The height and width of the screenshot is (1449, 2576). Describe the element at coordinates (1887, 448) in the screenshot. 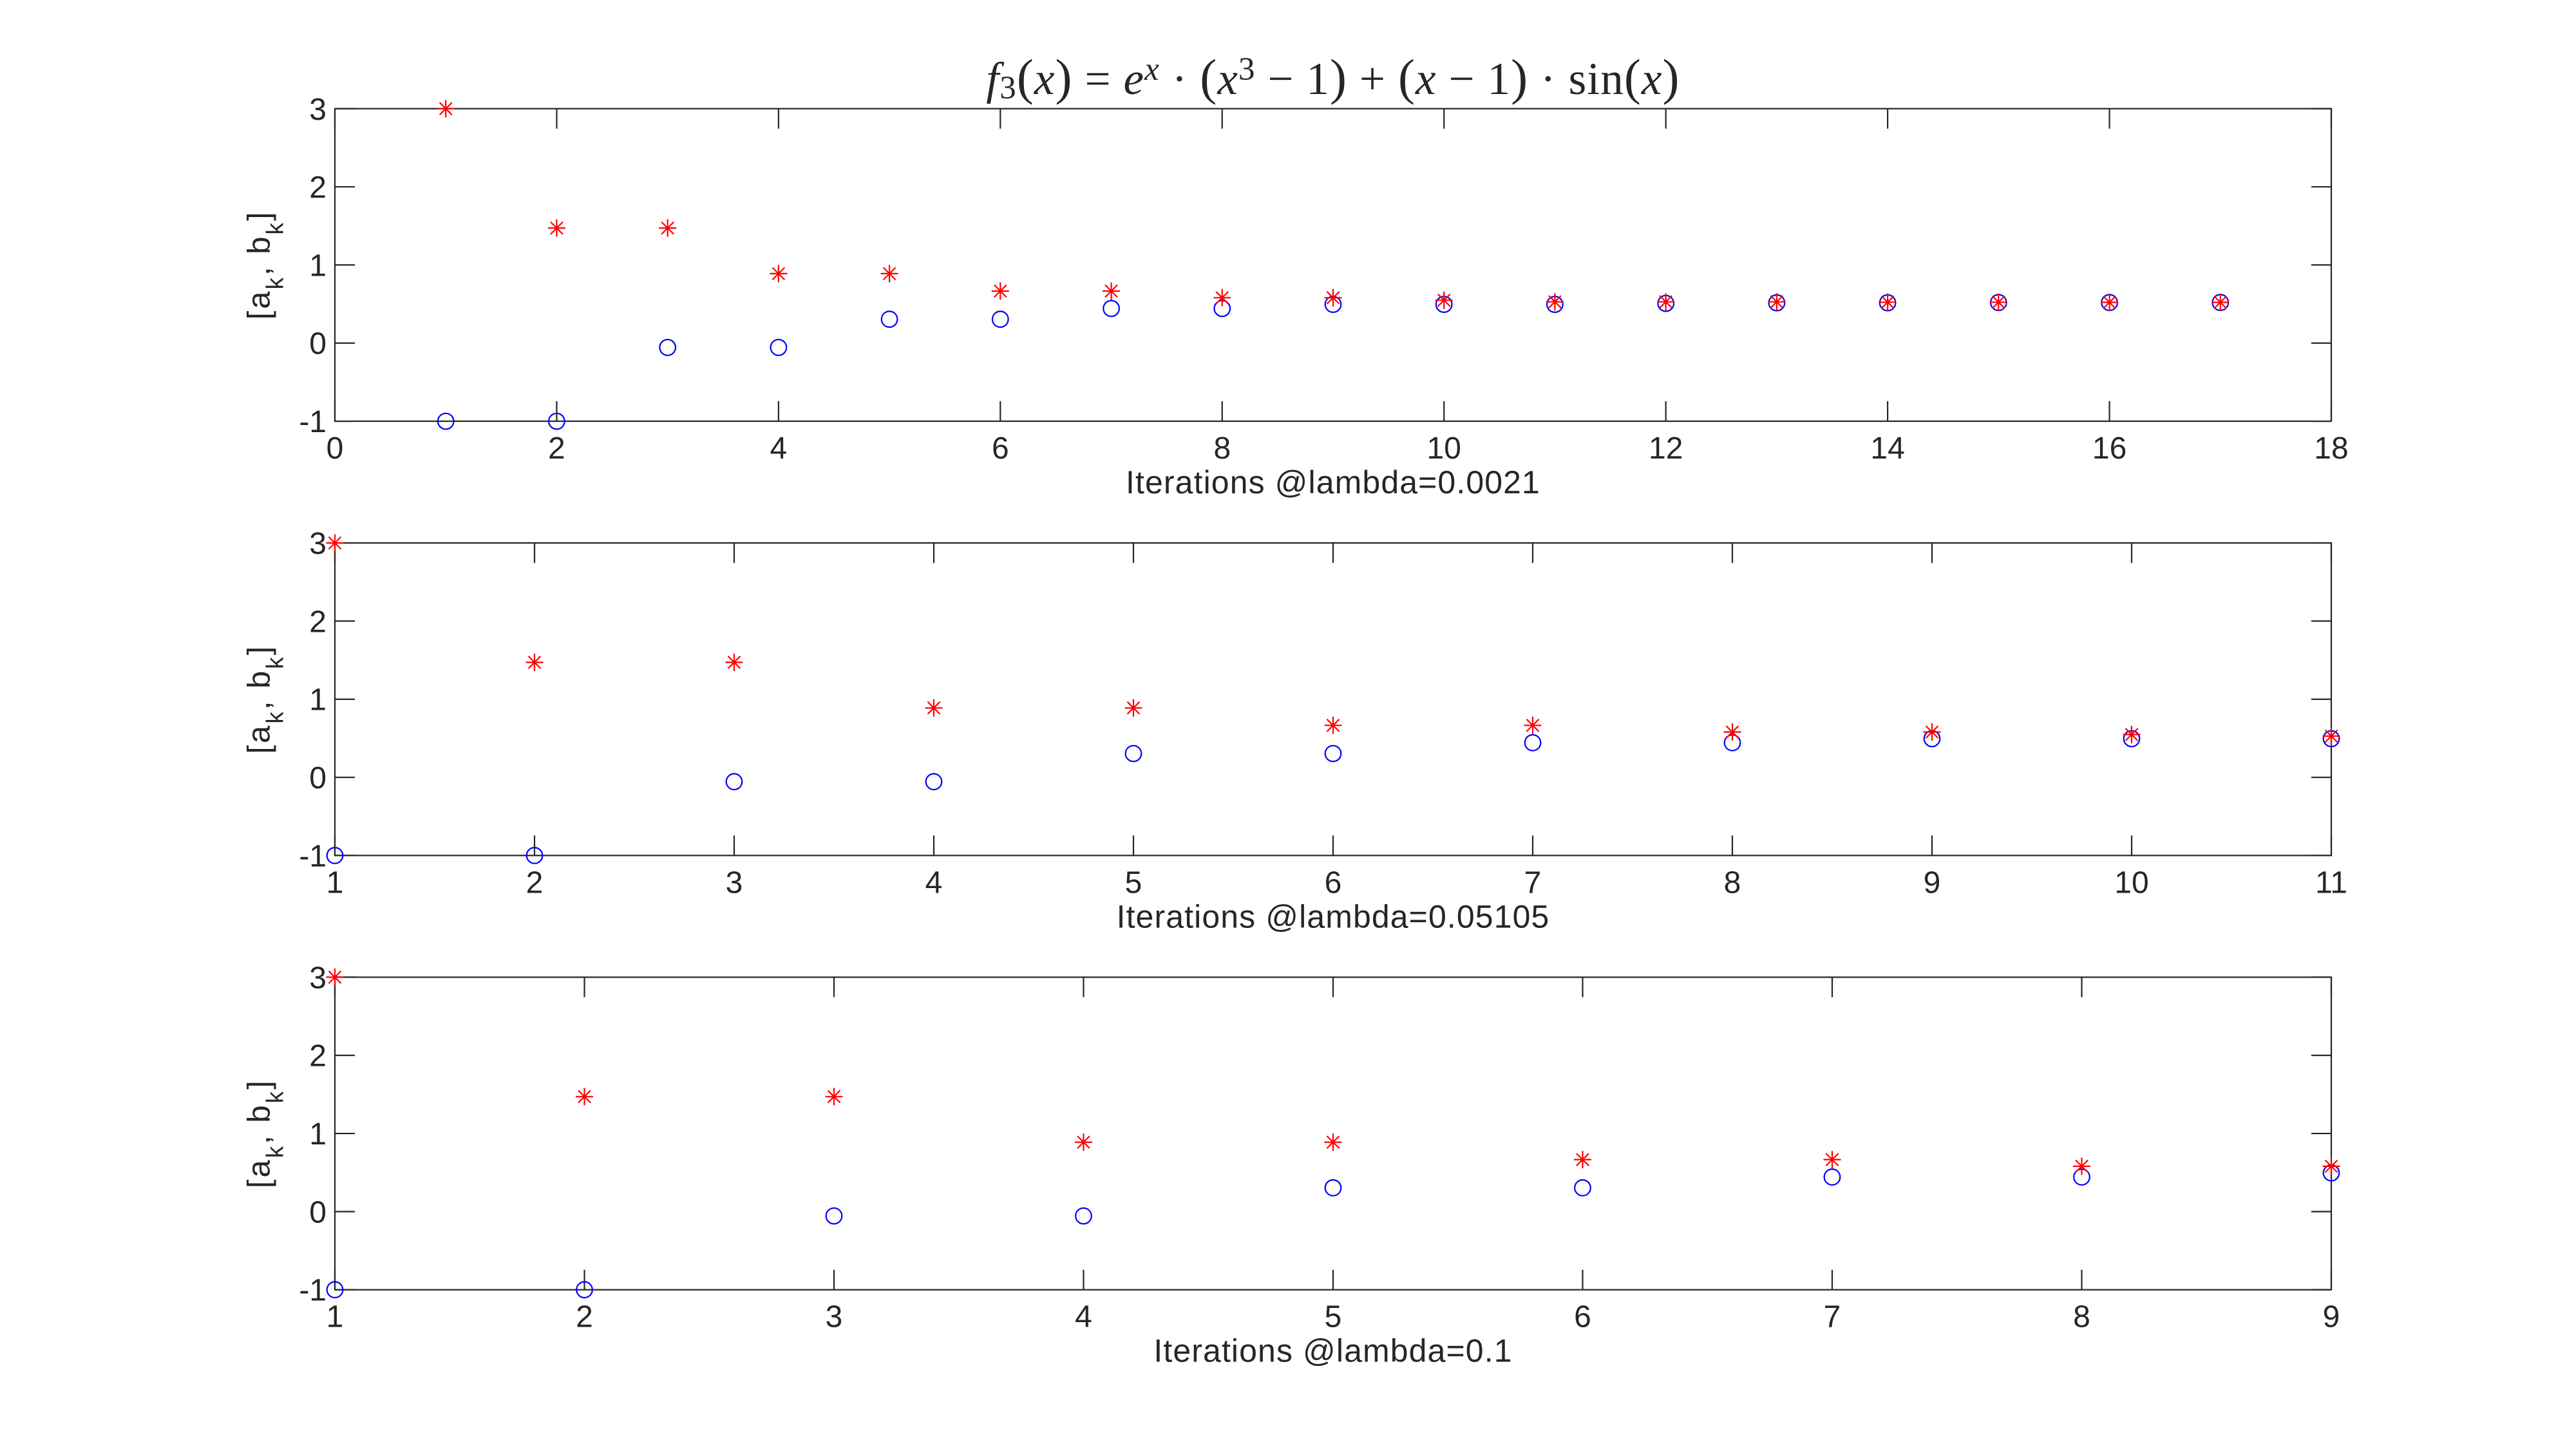

I see `svg-text: 14` at that location.